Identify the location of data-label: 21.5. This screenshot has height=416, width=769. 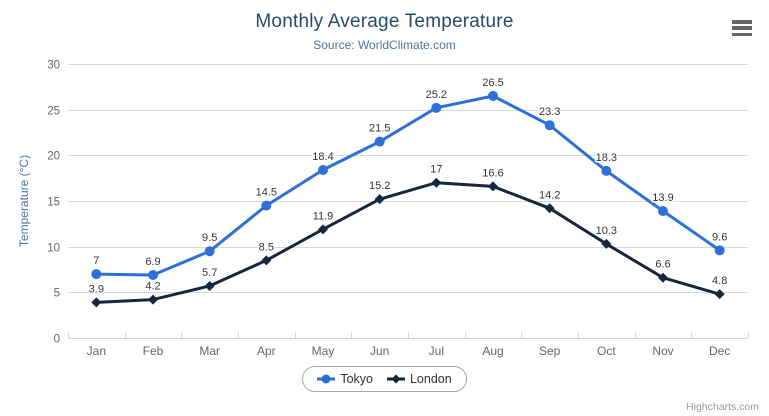
(379, 129).